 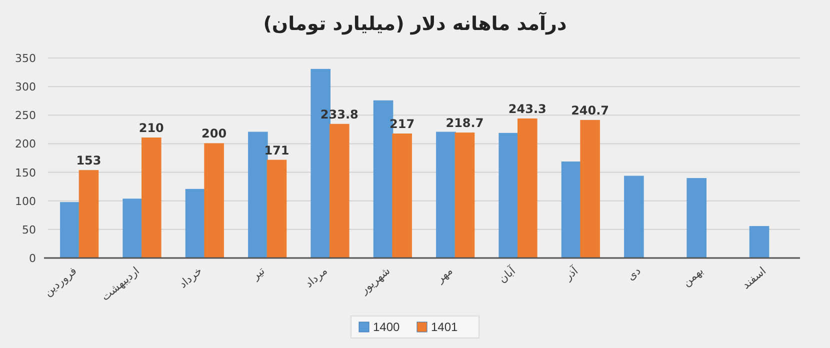 I want to click on x-tick-label: خرداد, so click(x=190, y=277).